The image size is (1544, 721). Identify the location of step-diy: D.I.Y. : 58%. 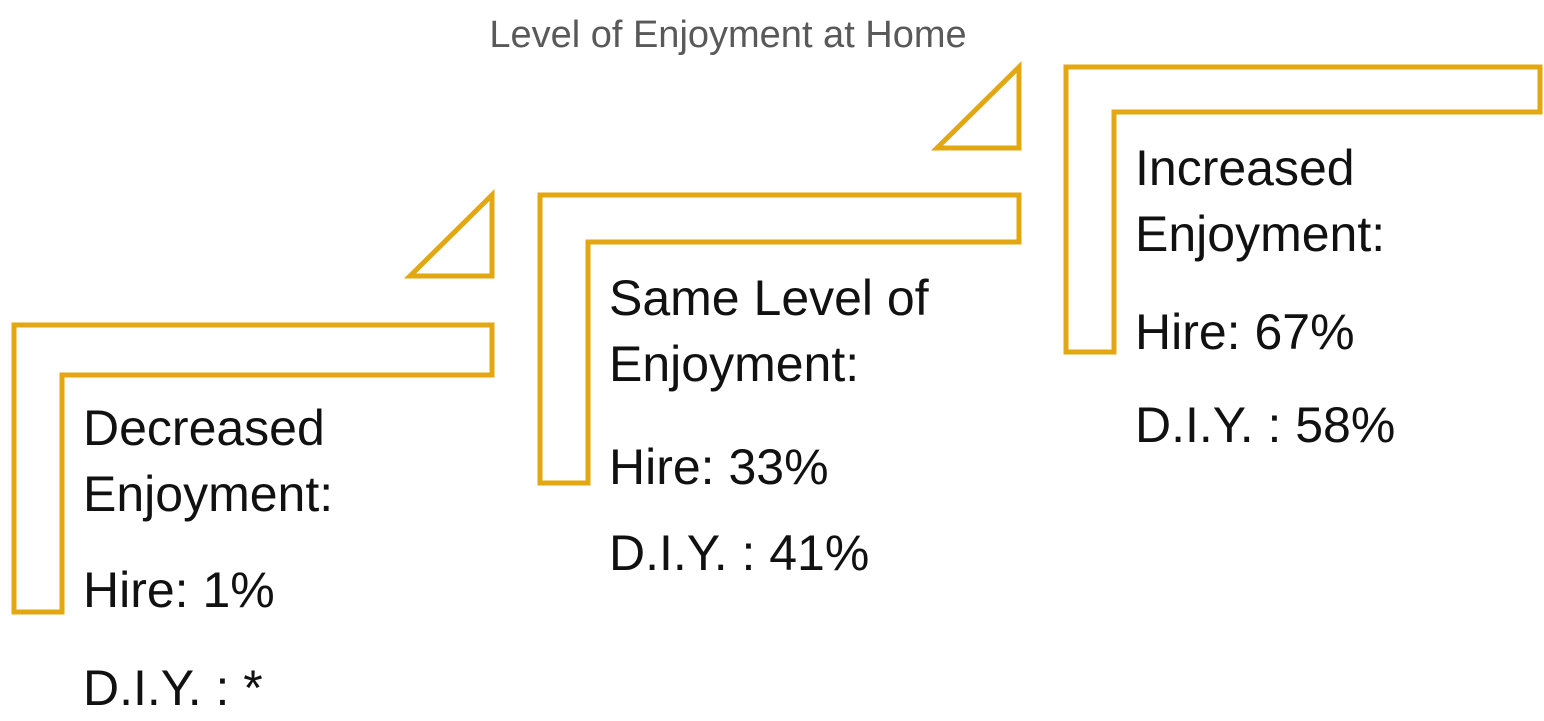
(1265, 425).